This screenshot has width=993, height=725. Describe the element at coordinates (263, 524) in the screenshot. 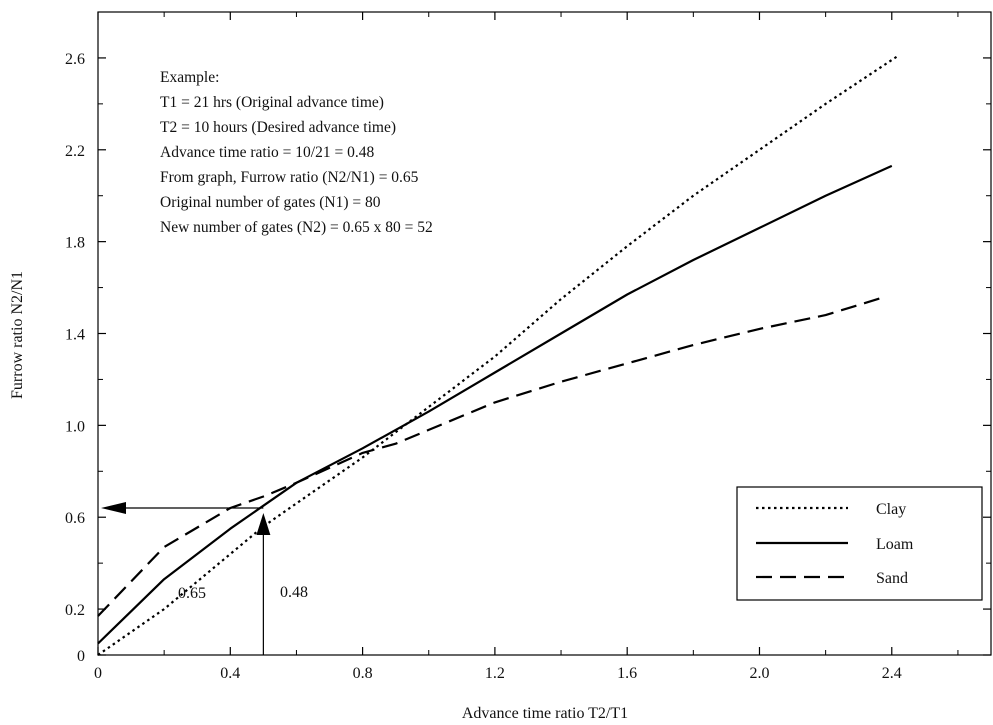

I see `x-marker-arrowhead` at that location.